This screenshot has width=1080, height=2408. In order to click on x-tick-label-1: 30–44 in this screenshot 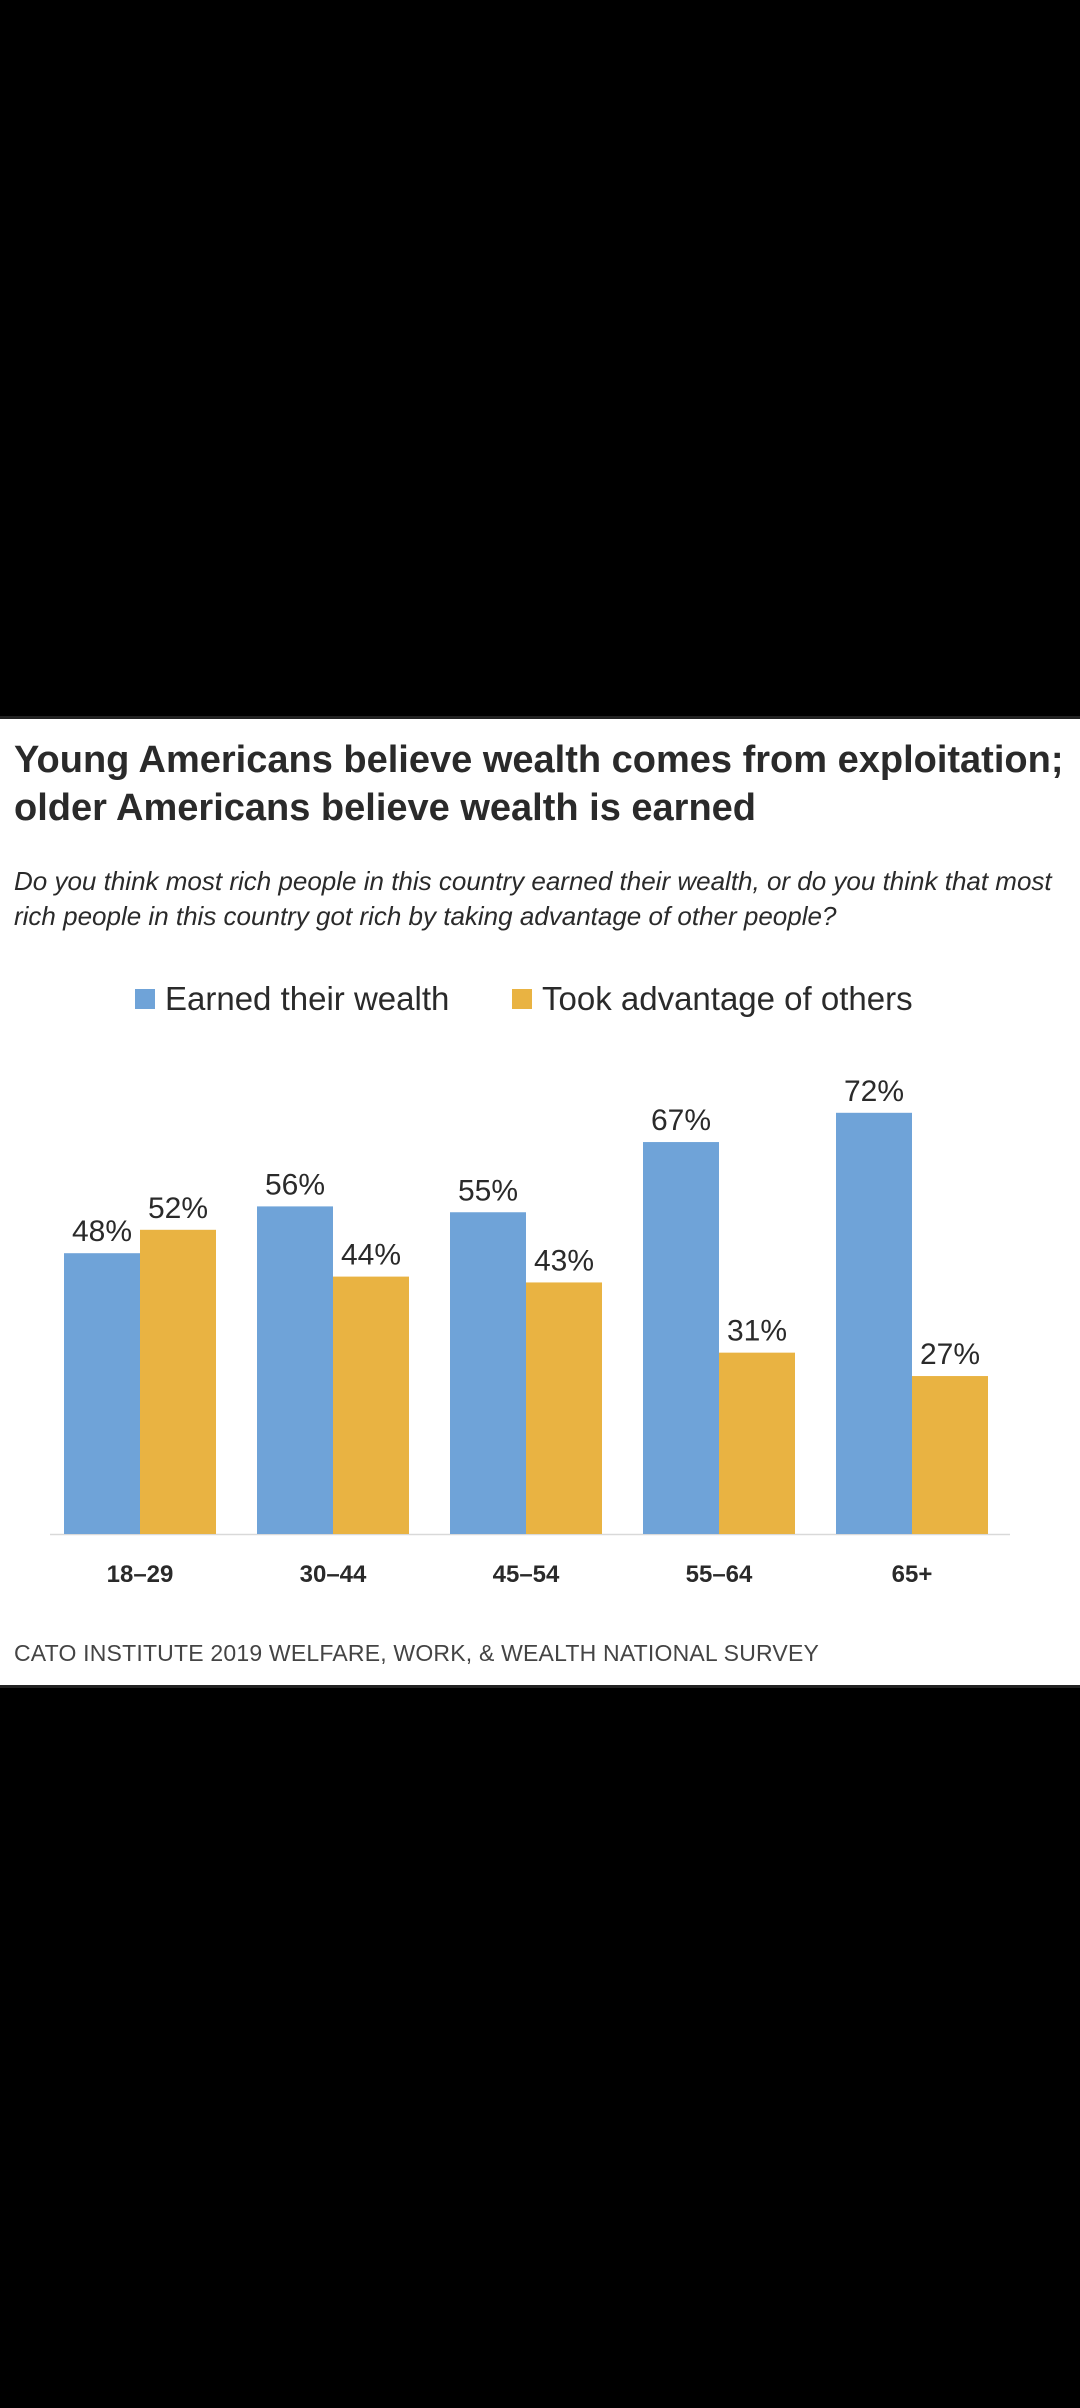, I will do `click(333, 1574)`.